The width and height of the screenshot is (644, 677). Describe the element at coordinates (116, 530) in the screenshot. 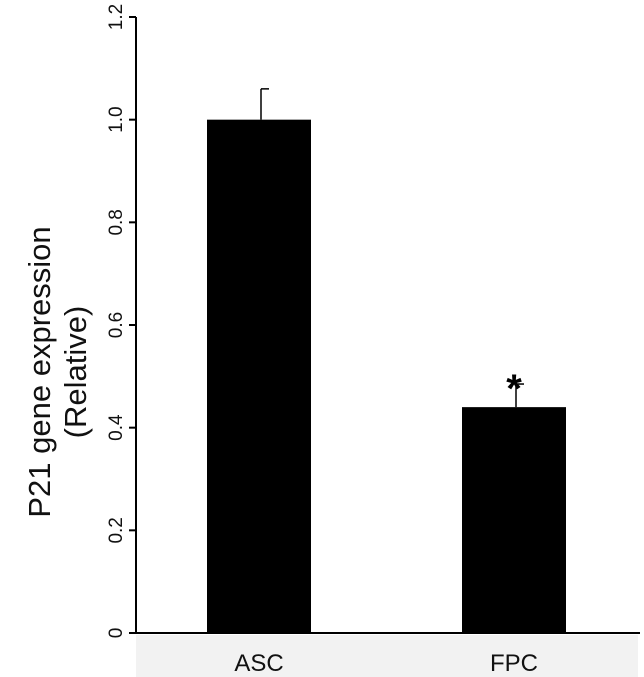

I see `y-tick-label: 0.2` at that location.